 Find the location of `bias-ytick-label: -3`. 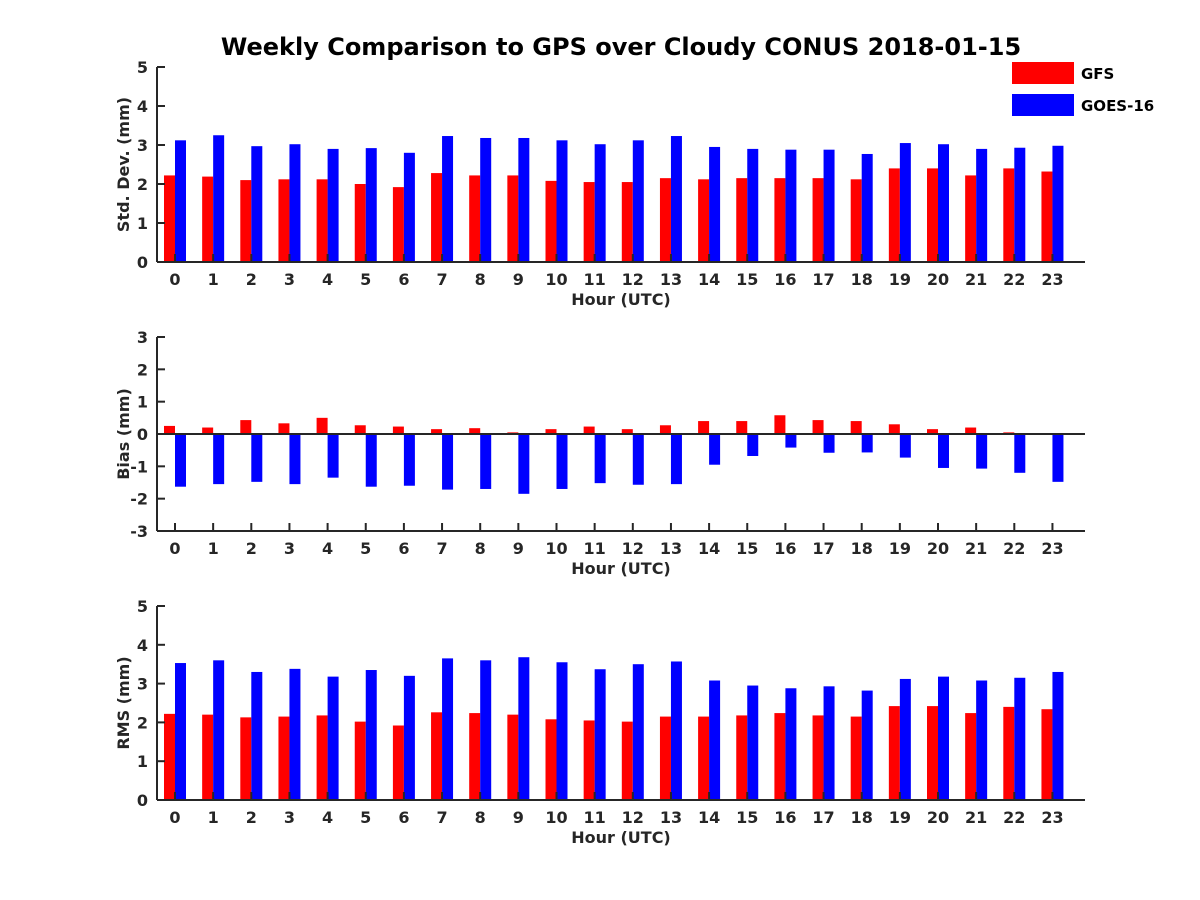

bias-ytick-label: -3 is located at coordinates (139, 531).